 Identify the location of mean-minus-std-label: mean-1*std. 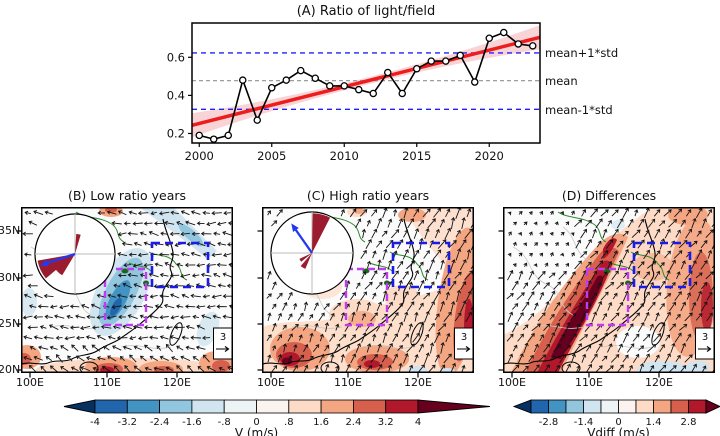
(579, 110).